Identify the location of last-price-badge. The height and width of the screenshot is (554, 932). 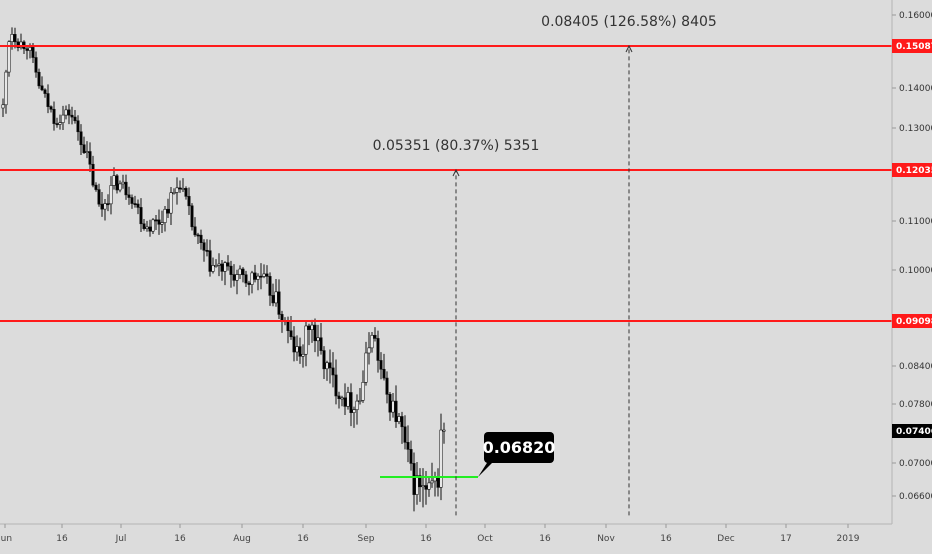
(912, 431).